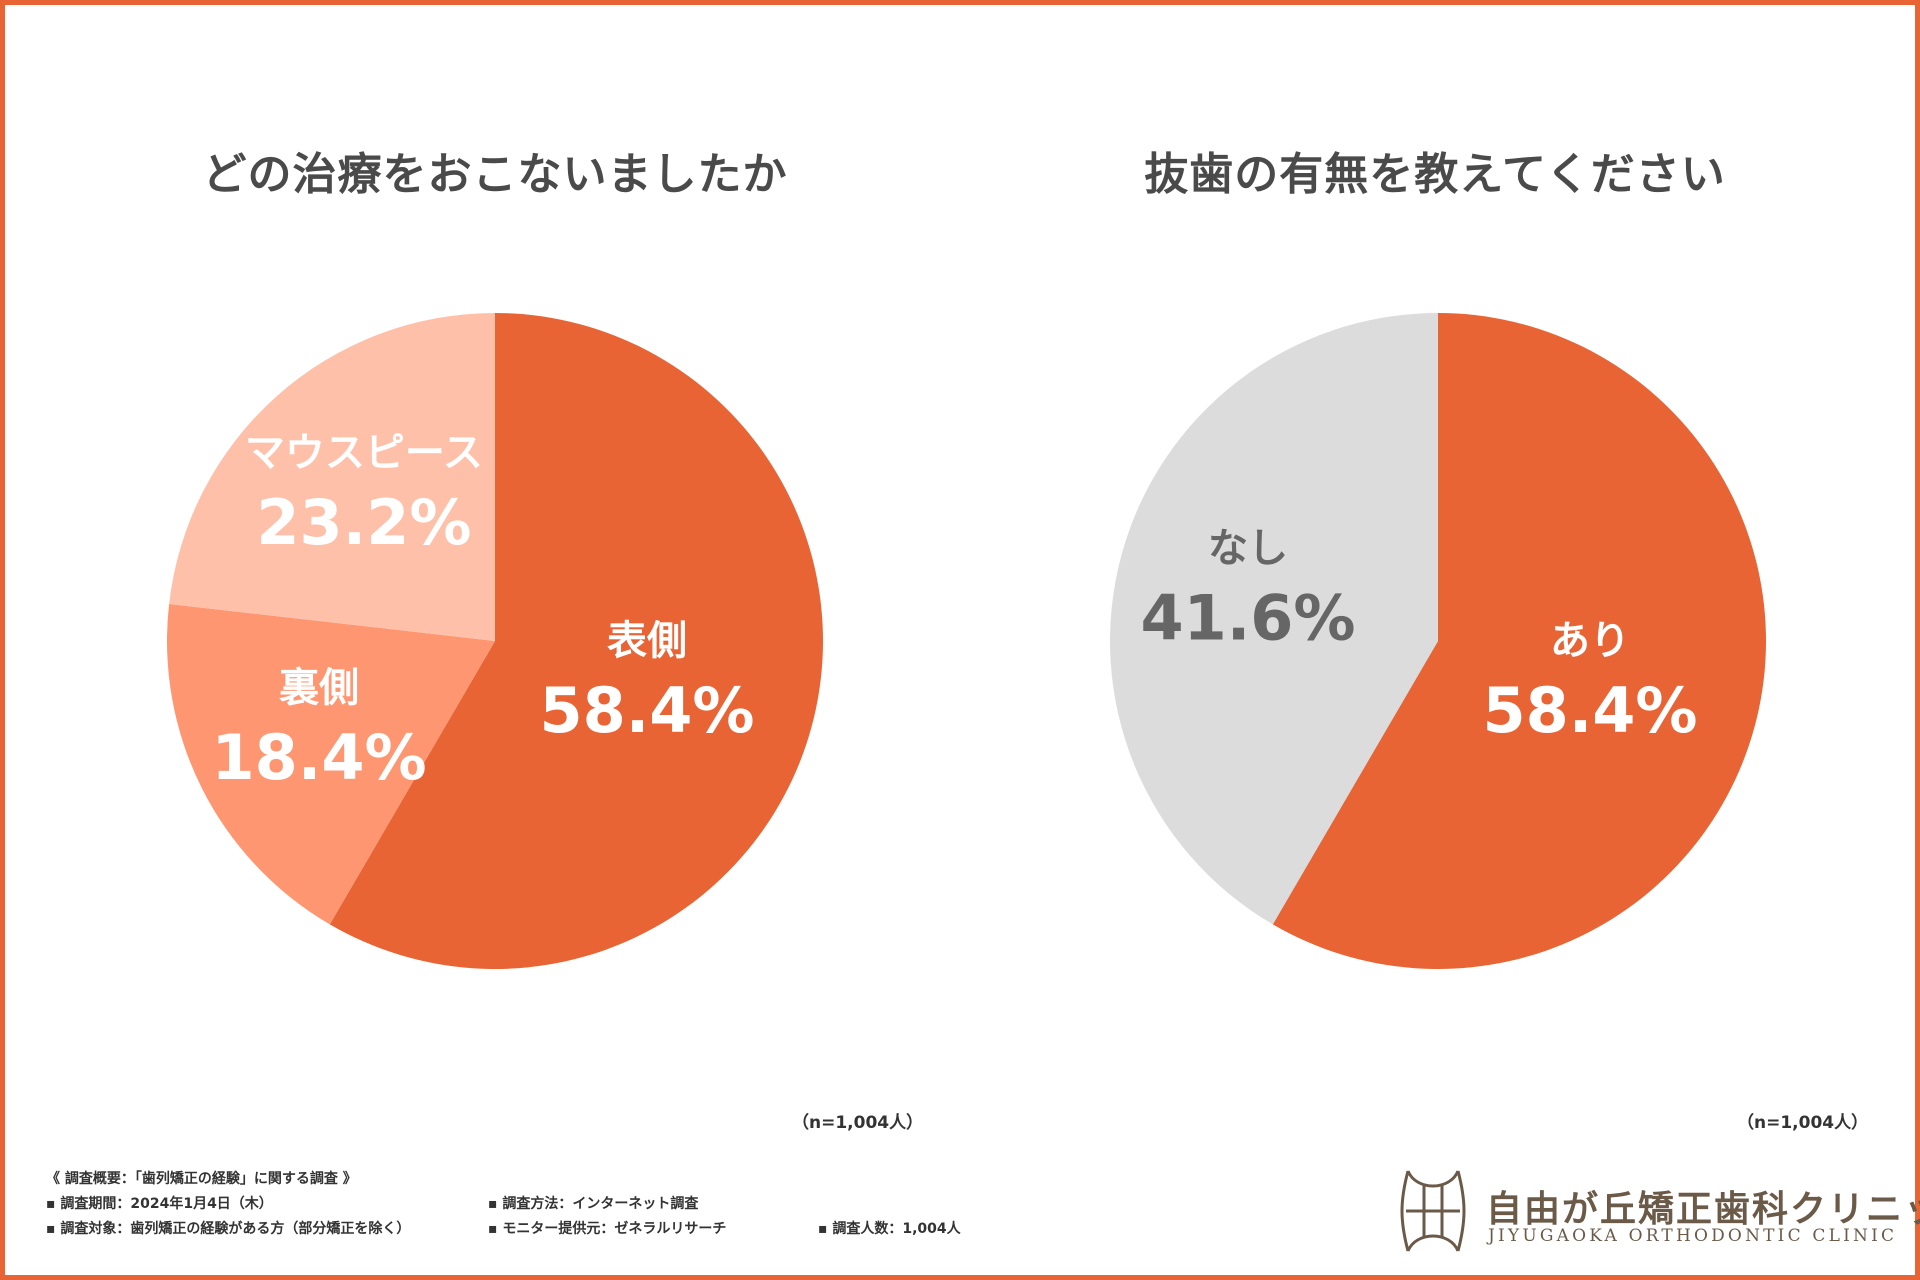  Describe the element at coordinates (1703, 1209) in the screenshot. I see `clinic-name: 自由が丘矯正歯科クリニック` at that location.